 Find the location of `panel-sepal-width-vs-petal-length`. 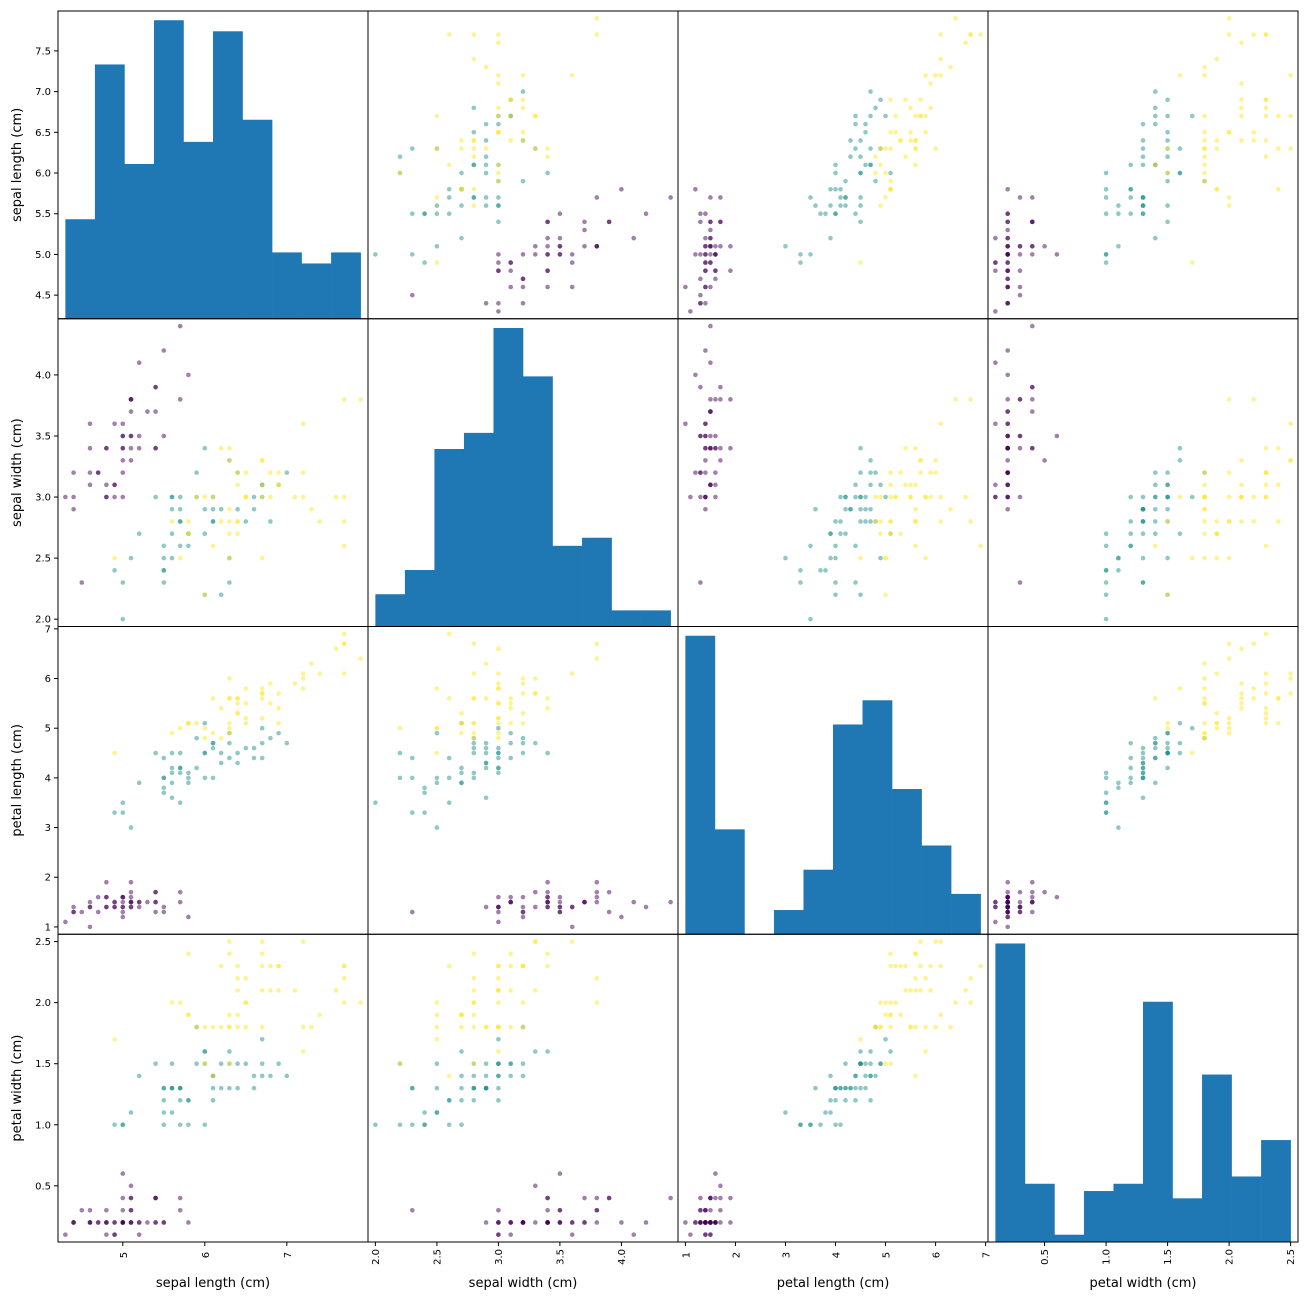

panel-sepal-width-vs-petal-length is located at coordinates (833, 472).